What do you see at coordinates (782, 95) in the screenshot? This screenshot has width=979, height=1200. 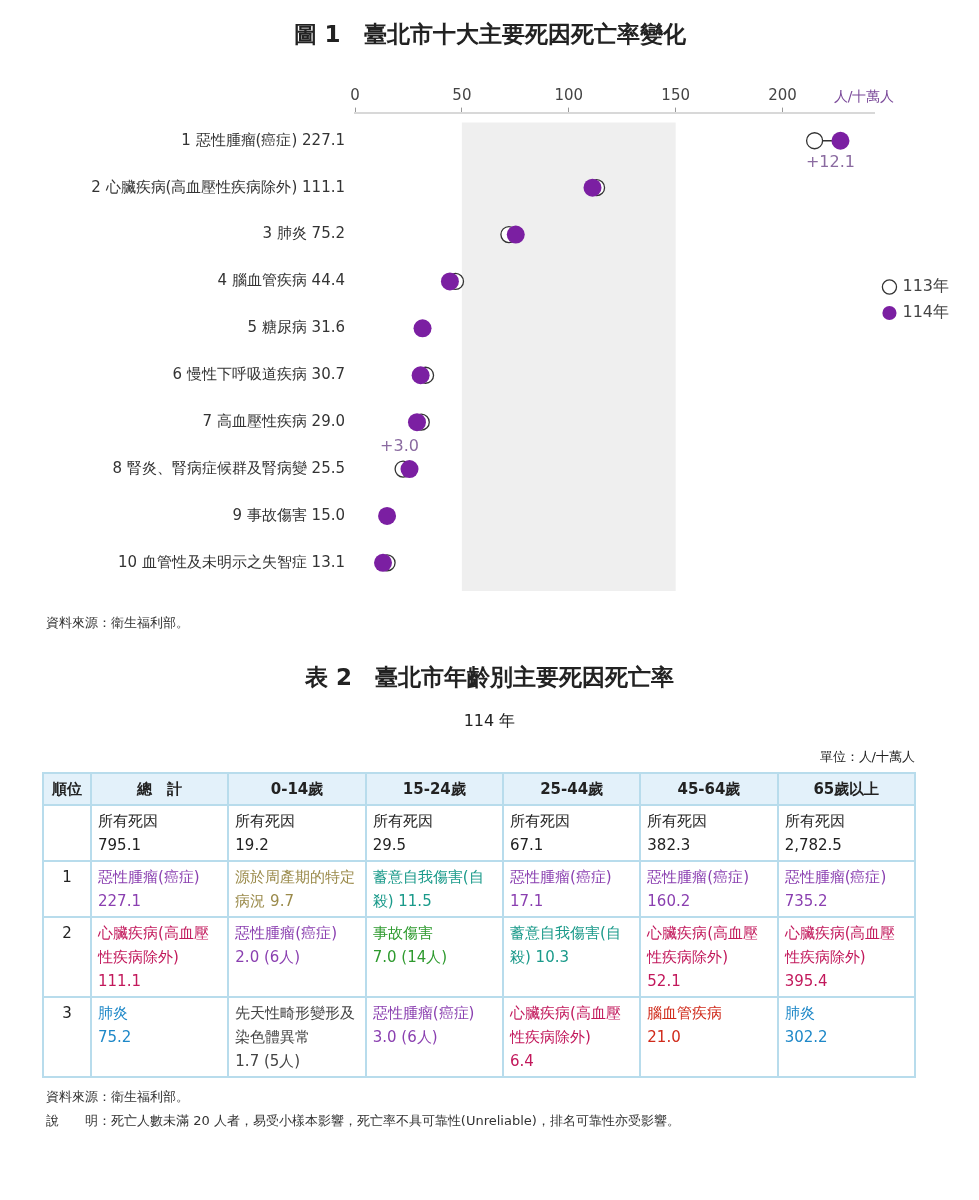 I see `x-tick-label: 200` at bounding box center [782, 95].